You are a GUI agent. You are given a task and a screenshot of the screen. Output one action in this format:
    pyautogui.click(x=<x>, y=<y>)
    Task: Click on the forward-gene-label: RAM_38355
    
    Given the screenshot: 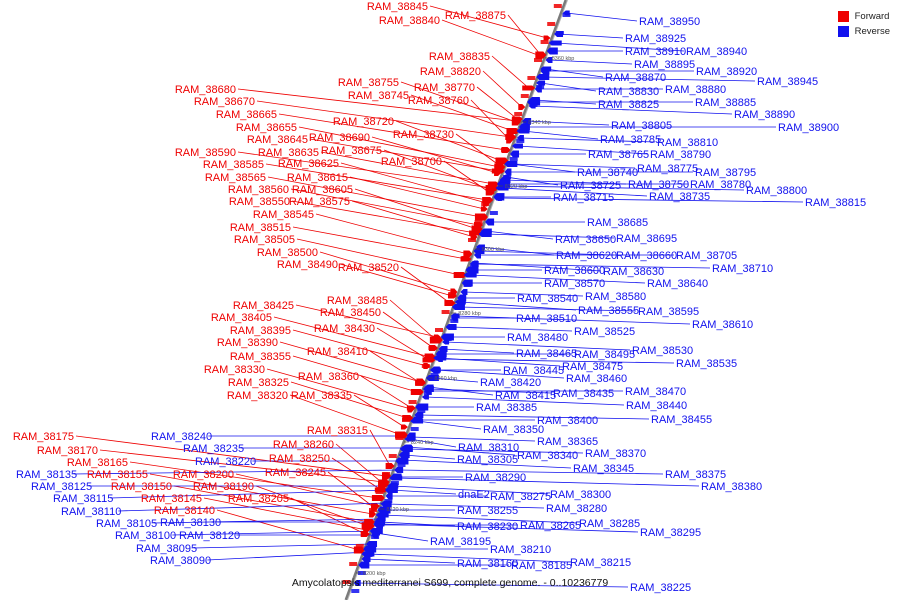 What is the action you would take?
    pyautogui.click(x=260, y=357)
    